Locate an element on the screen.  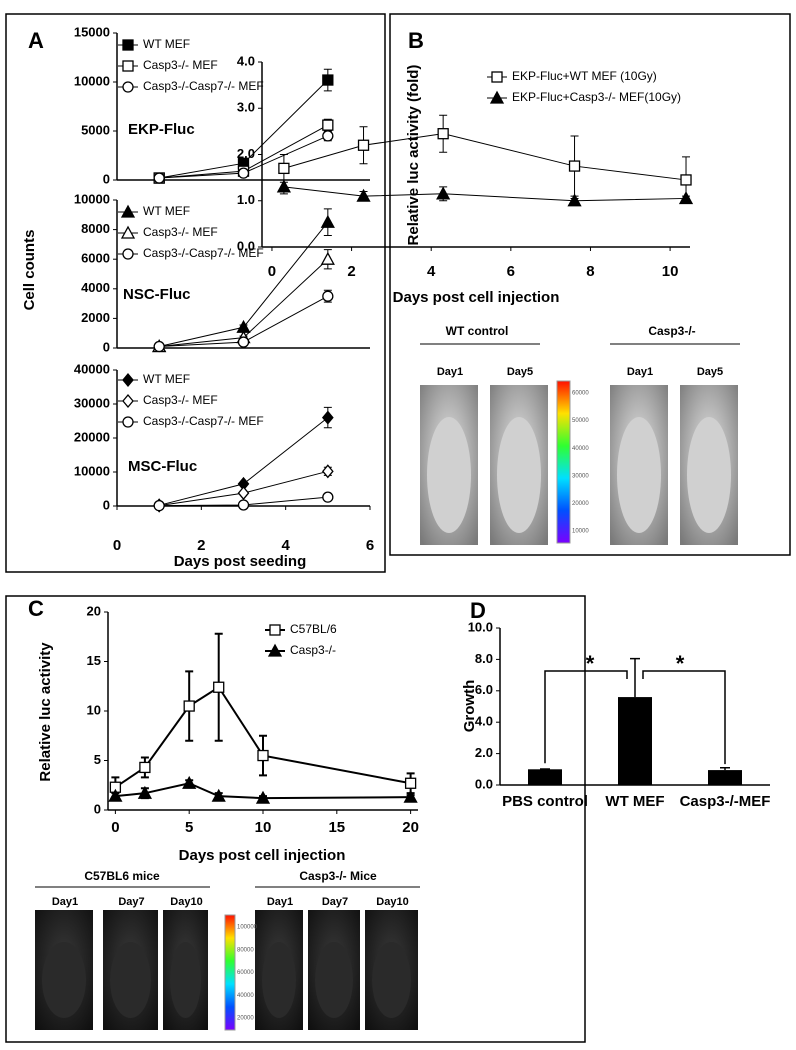
y-tick-label: 15000 is located at coordinates (92, 31).